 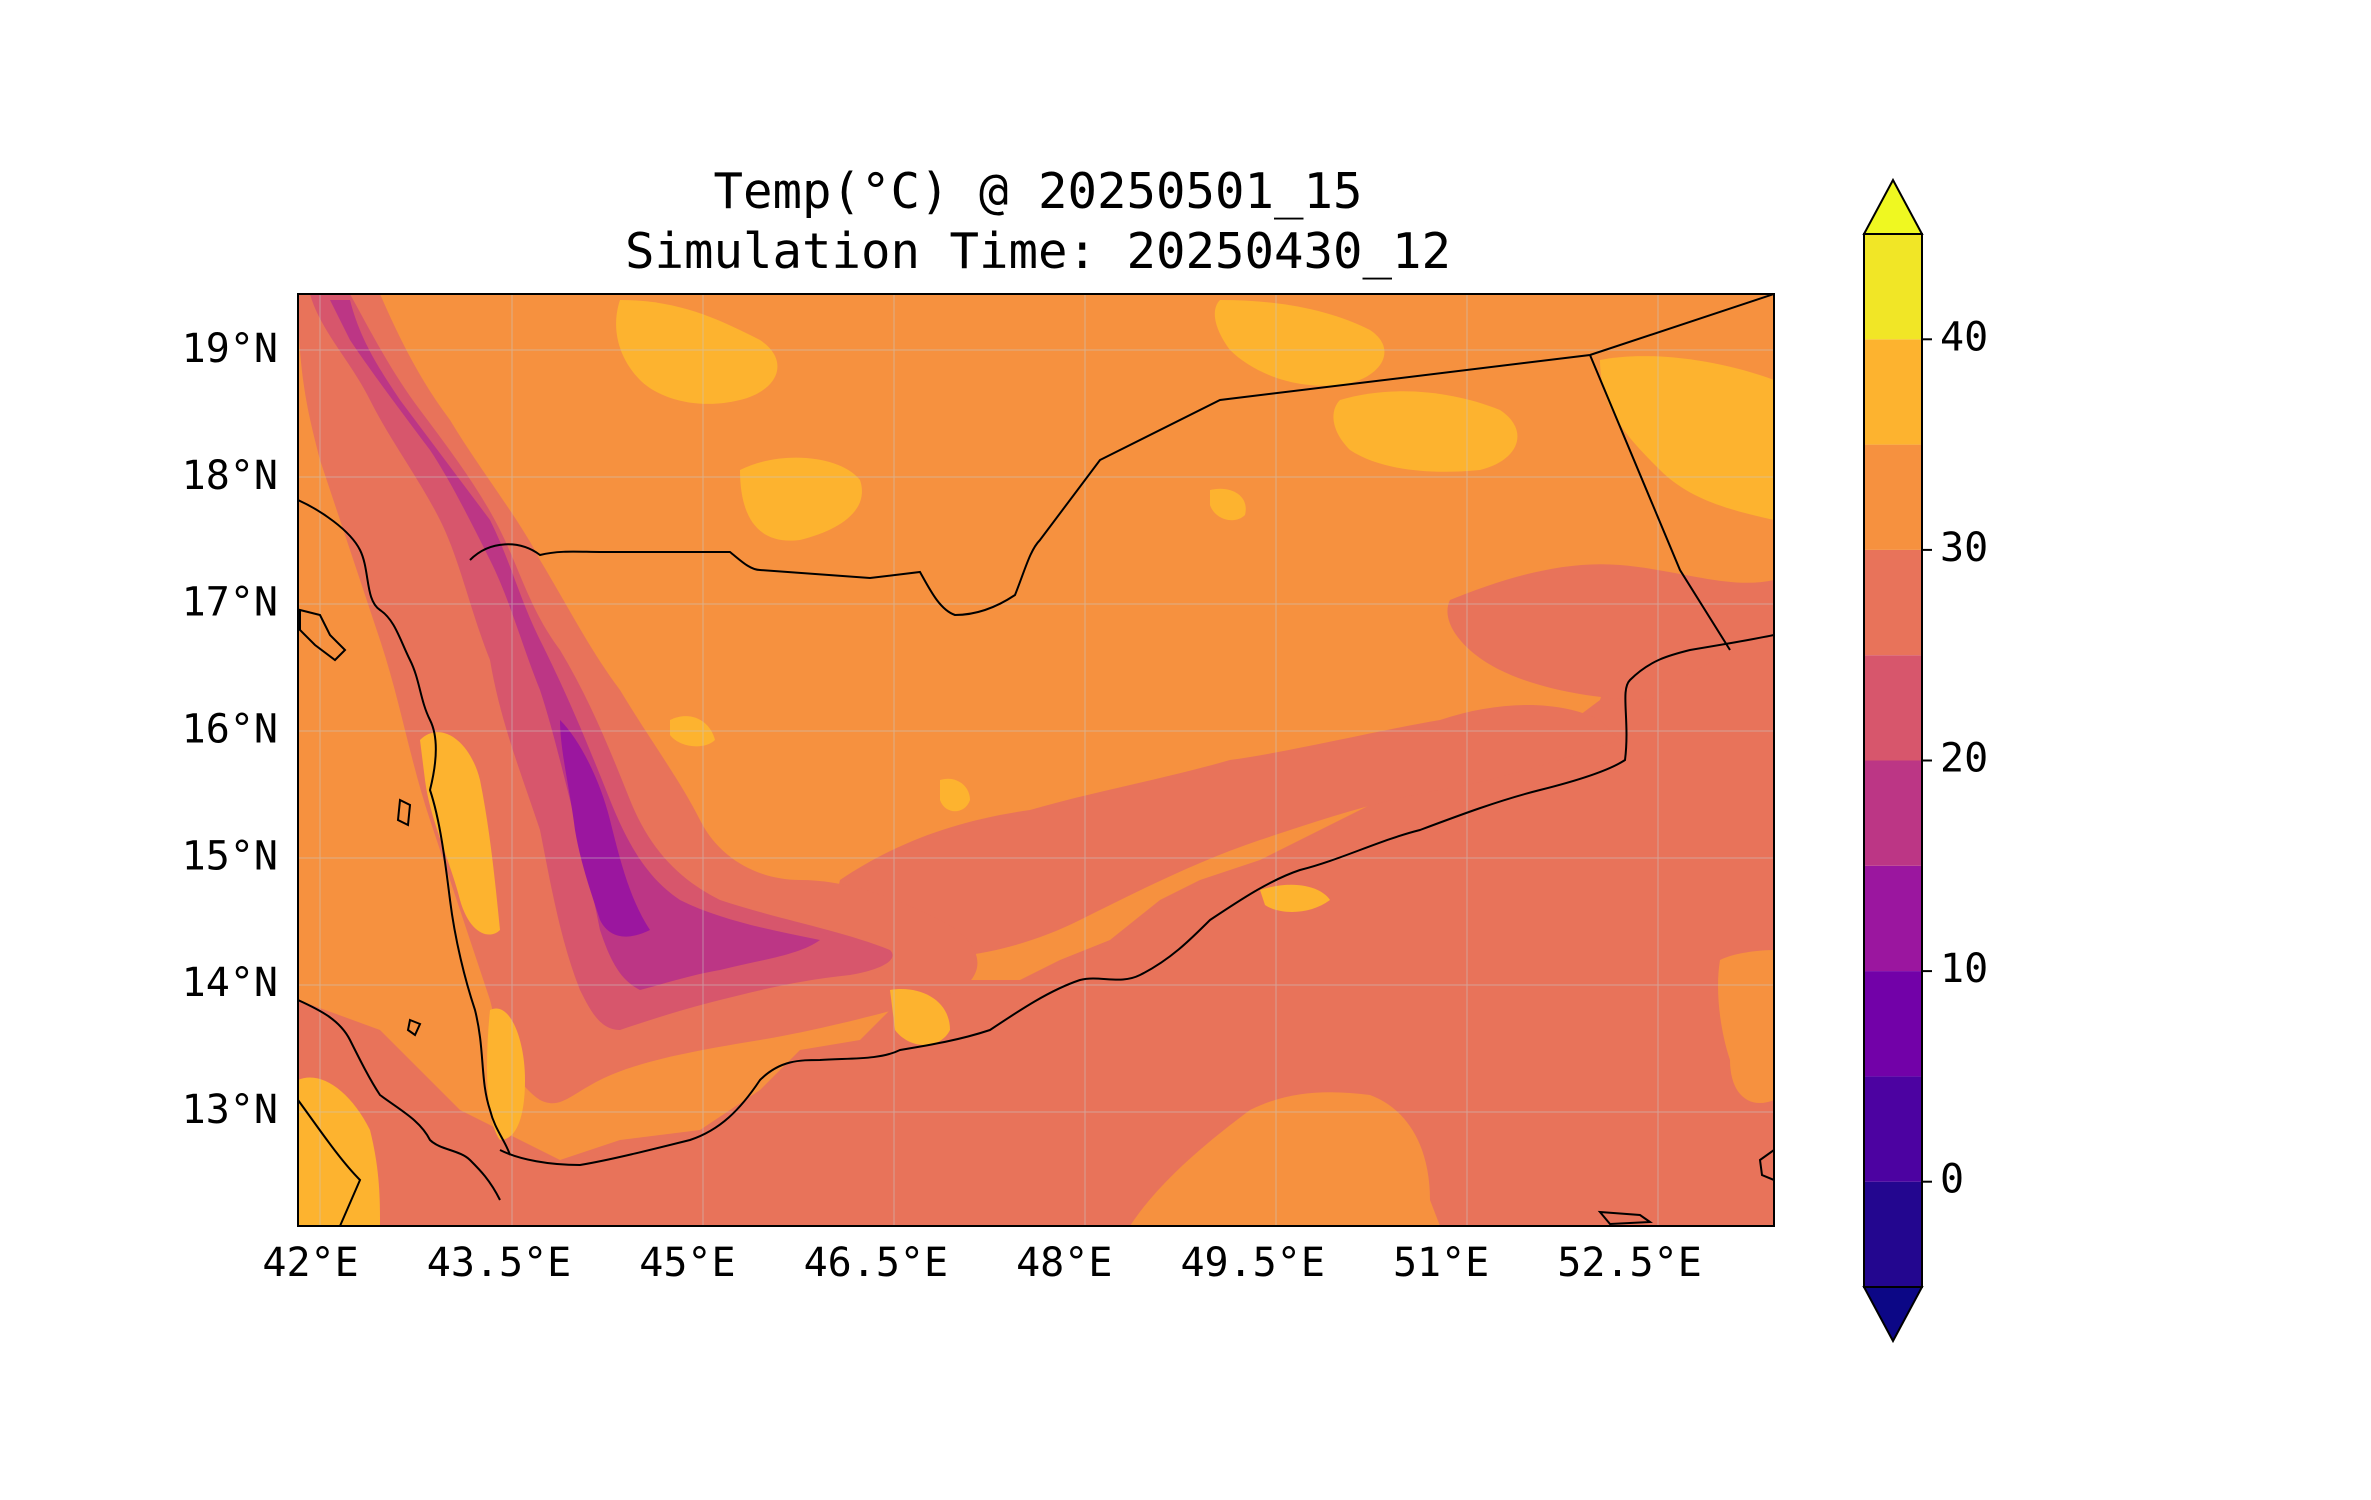 What do you see at coordinates (1964, 337) in the screenshot?
I see `colorbar-tick-label: 40` at bounding box center [1964, 337].